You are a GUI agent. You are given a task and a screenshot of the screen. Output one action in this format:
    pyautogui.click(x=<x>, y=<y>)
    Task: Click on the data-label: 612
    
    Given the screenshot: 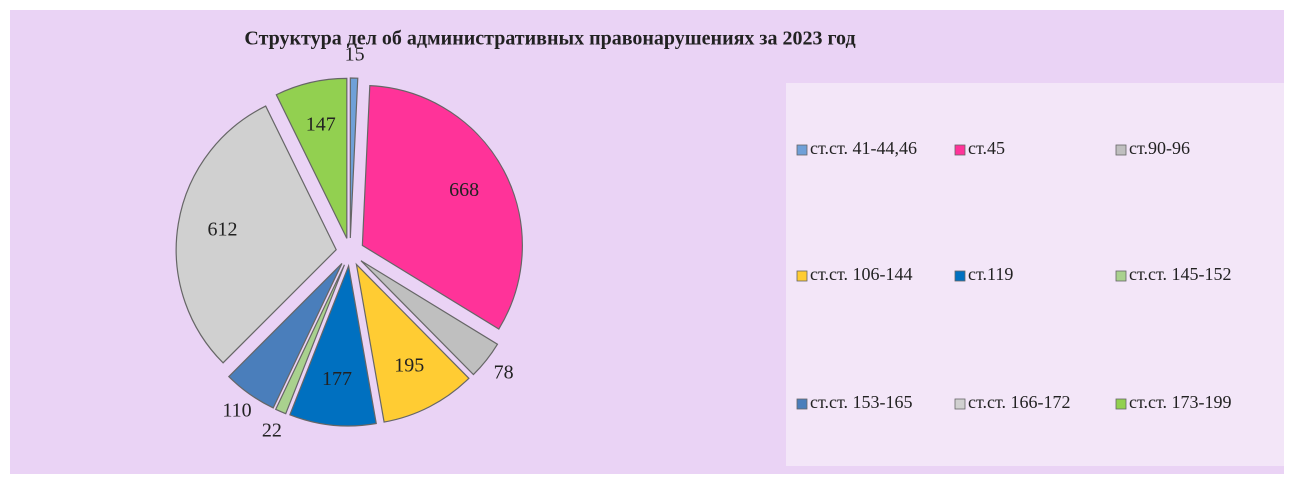 What is the action you would take?
    pyautogui.click(x=223, y=229)
    